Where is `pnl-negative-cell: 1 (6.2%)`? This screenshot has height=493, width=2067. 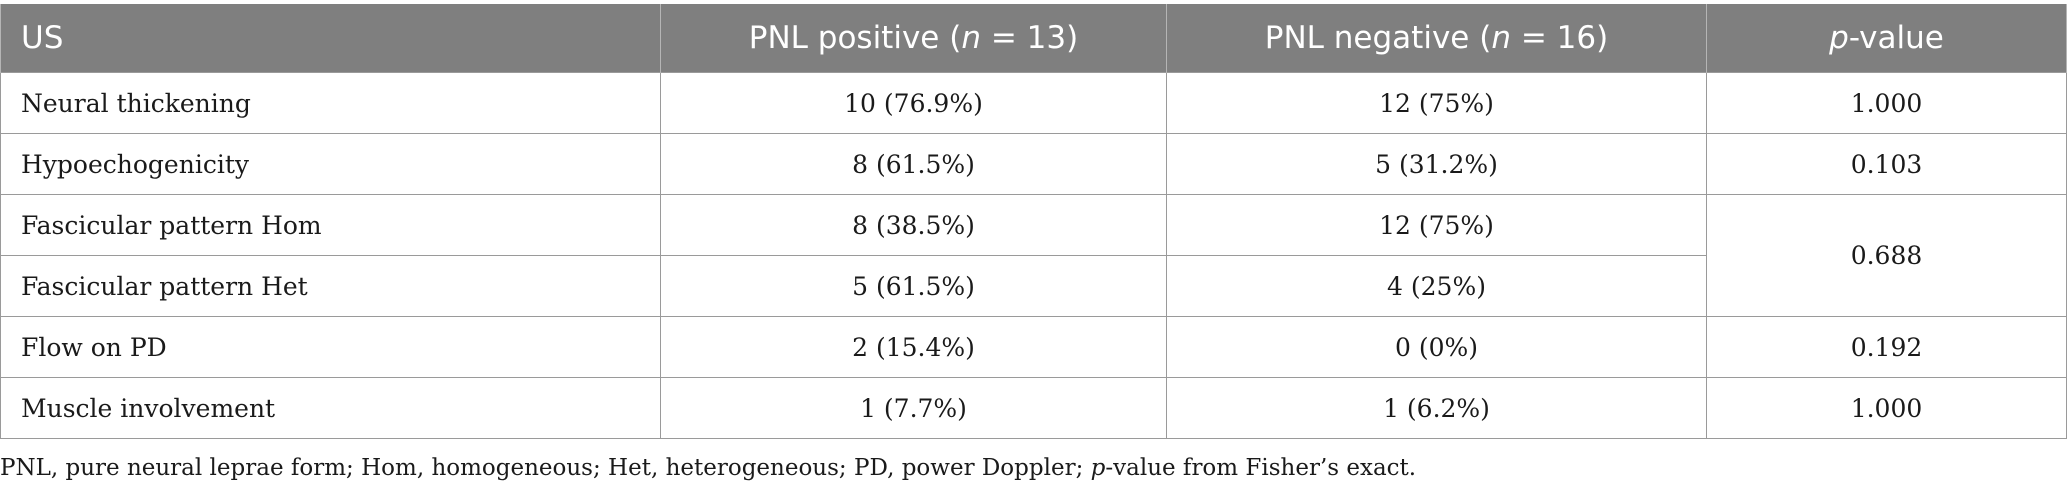
pnl-negative-cell: 1 (6.2%) is located at coordinates (1436, 408).